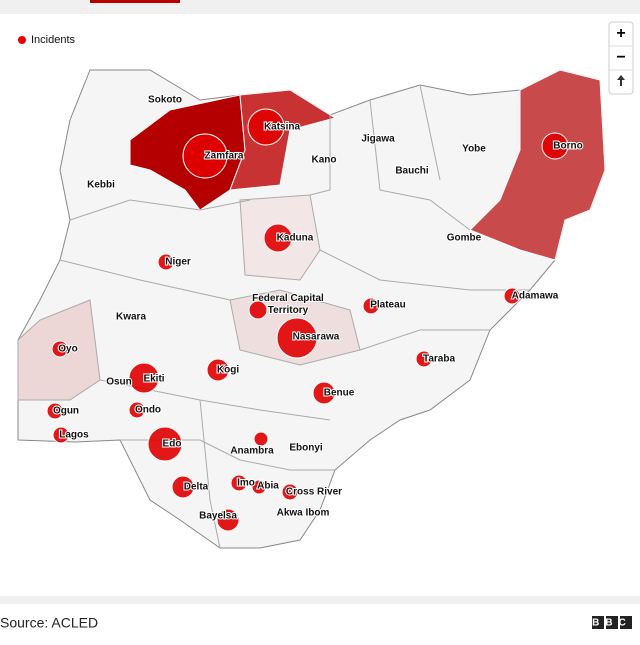 The image size is (640, 645). Describe the element at coordinates (535, 296) in the screenshot. I see `state-label: Adamawa` at that location.